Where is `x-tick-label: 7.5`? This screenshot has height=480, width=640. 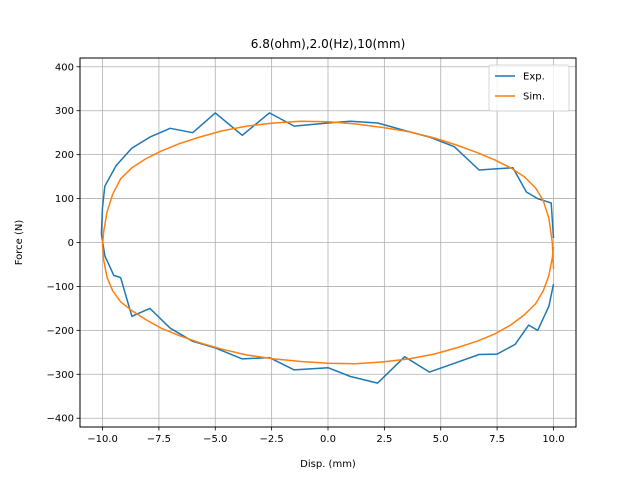
x-tick-label: 7.5 is located at coordinates (497, 439).